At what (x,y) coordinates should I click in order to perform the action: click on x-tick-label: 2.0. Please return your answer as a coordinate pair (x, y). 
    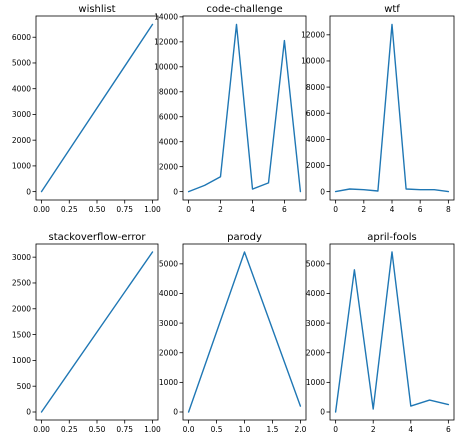
    Looking at the image, I should click on (300, 429).